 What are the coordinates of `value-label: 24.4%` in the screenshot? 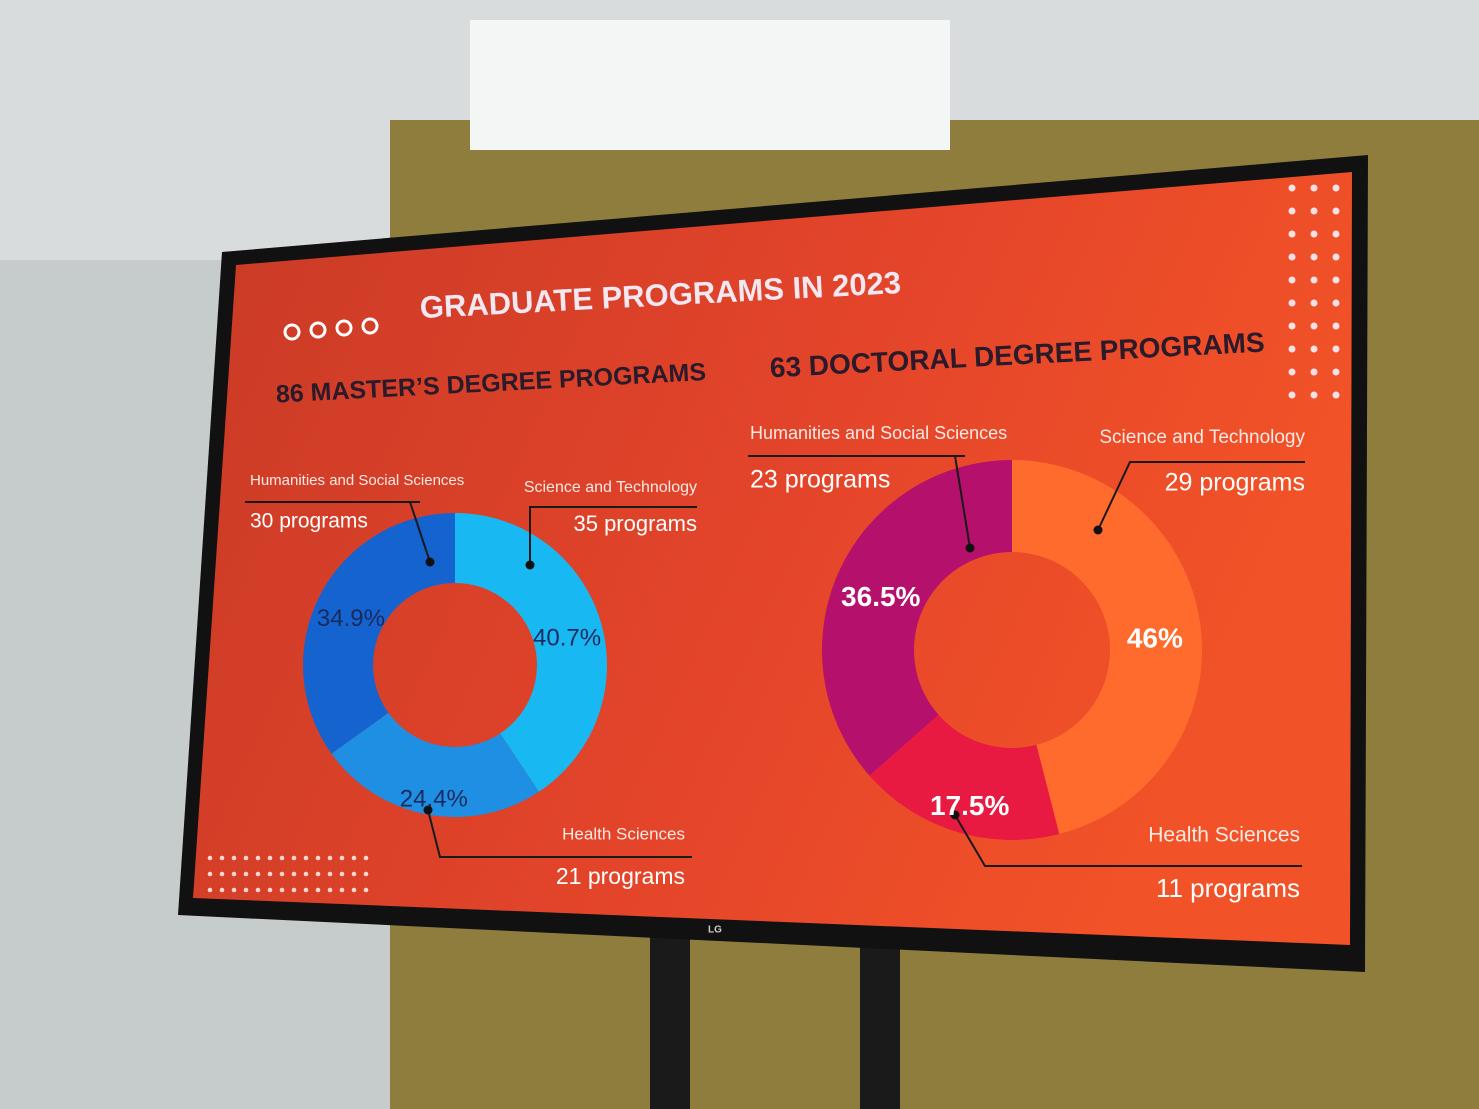 It's located at (434, 798).